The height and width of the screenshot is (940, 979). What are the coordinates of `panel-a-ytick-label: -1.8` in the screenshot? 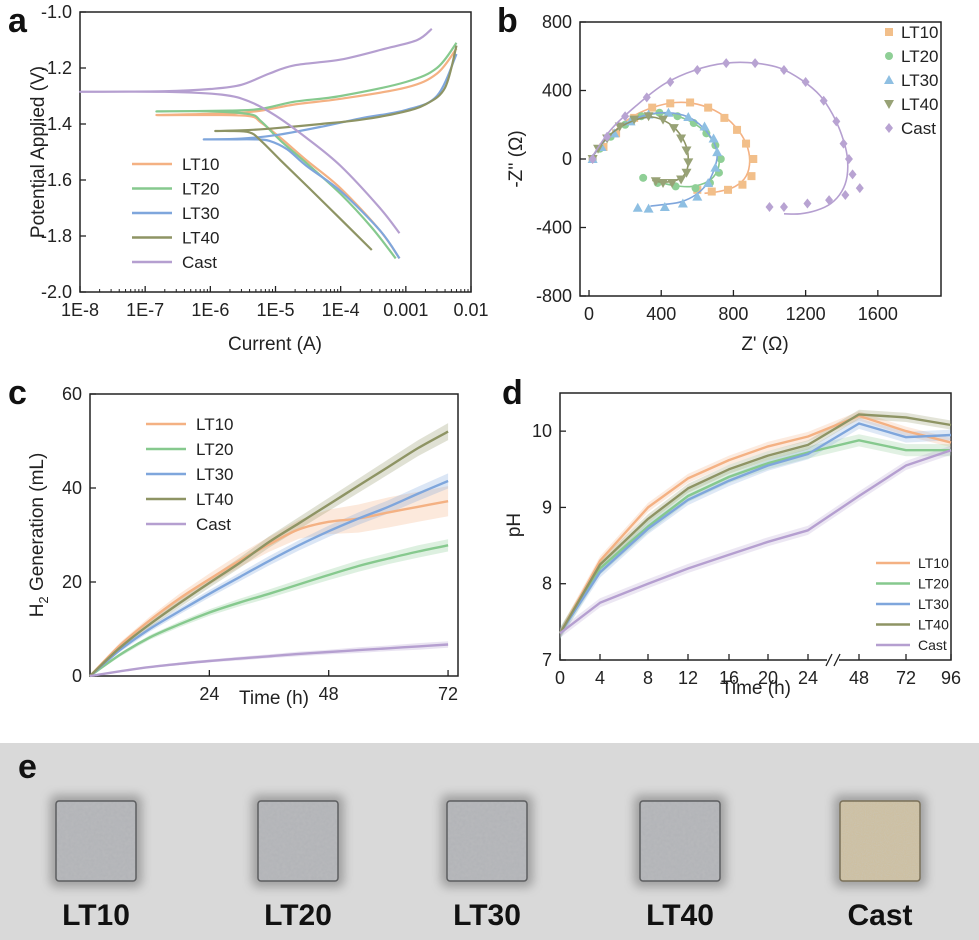 It's located at (56, 236).